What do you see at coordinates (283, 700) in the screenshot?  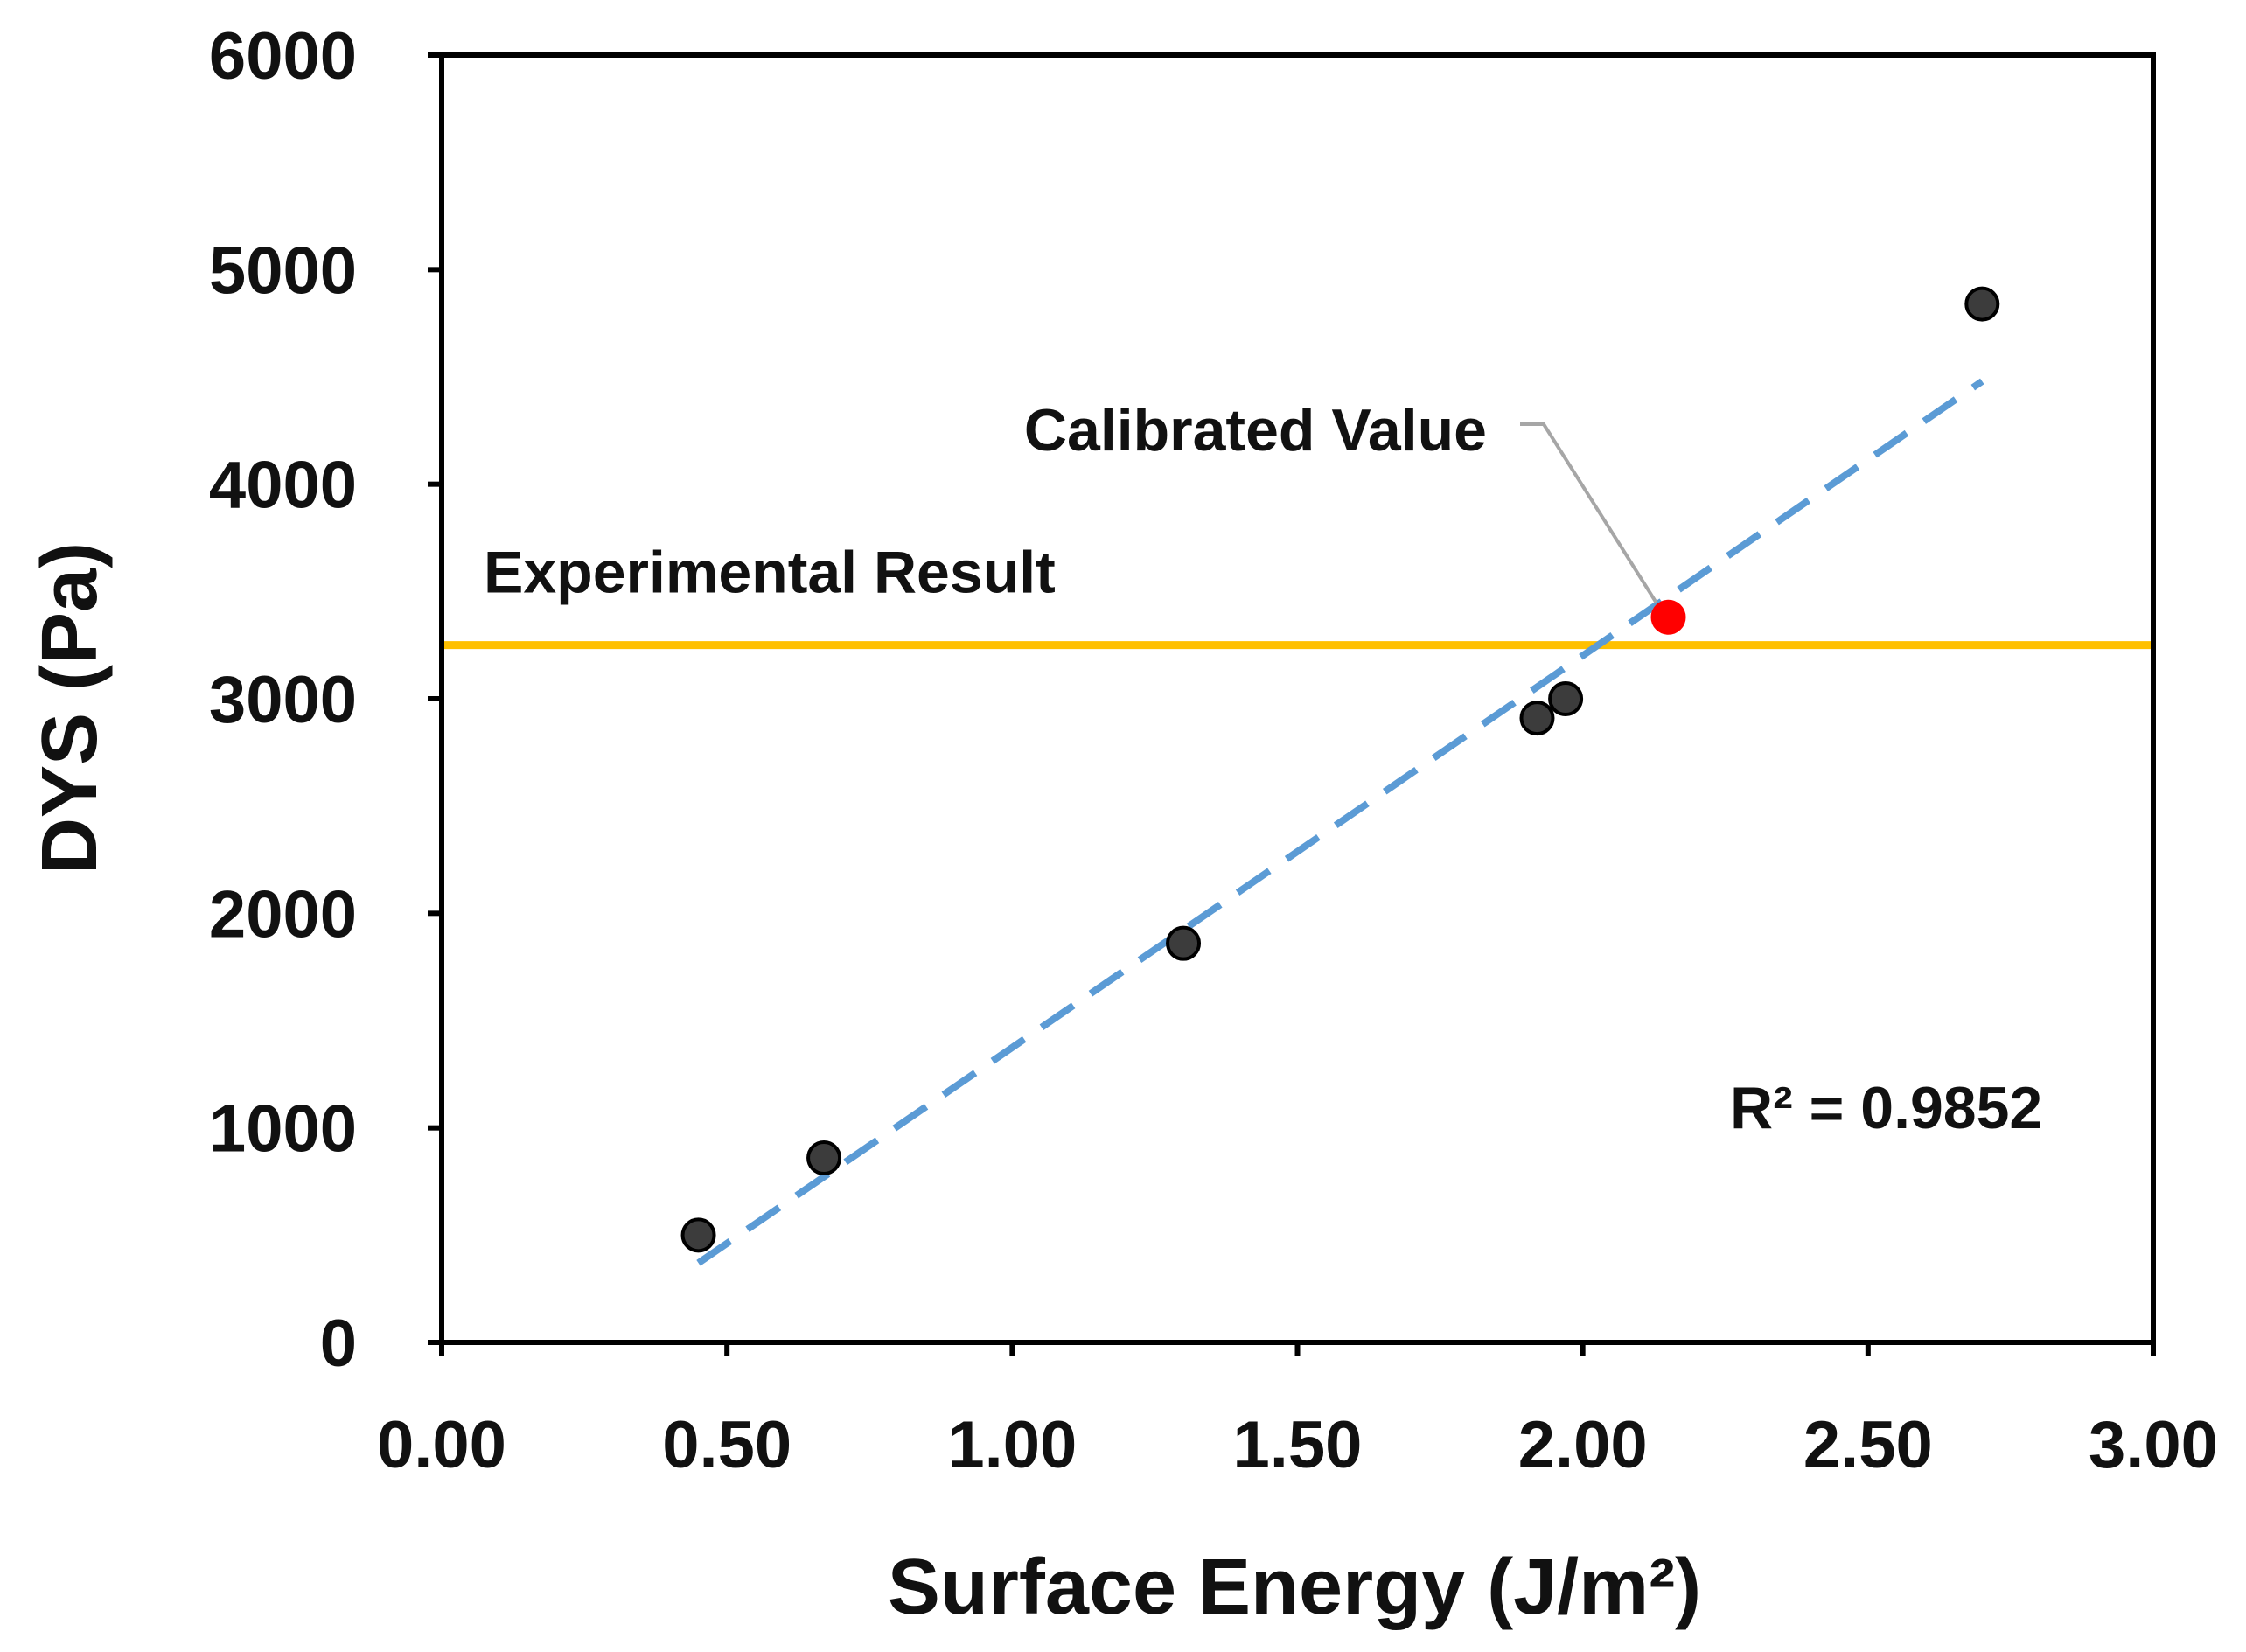 I see `y-tick-label: 3000` at bounding box center [283, 700].